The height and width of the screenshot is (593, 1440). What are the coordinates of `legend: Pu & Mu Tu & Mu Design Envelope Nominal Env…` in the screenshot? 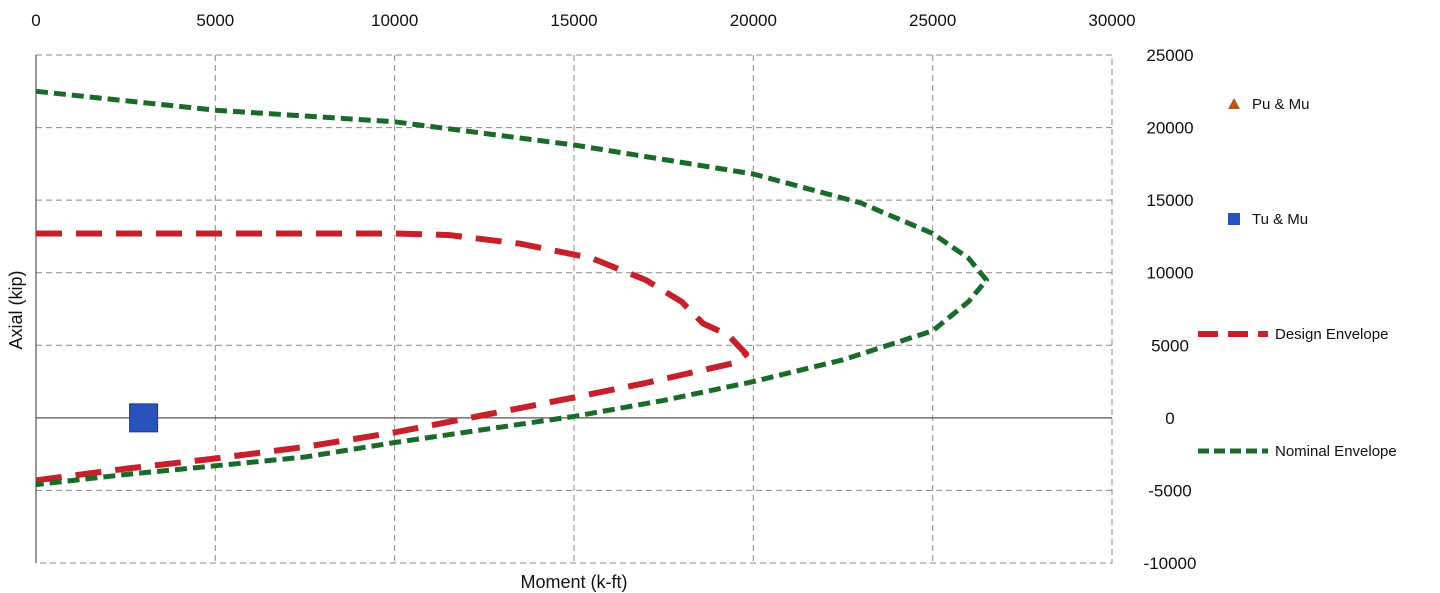 It's located at (1297, 278).